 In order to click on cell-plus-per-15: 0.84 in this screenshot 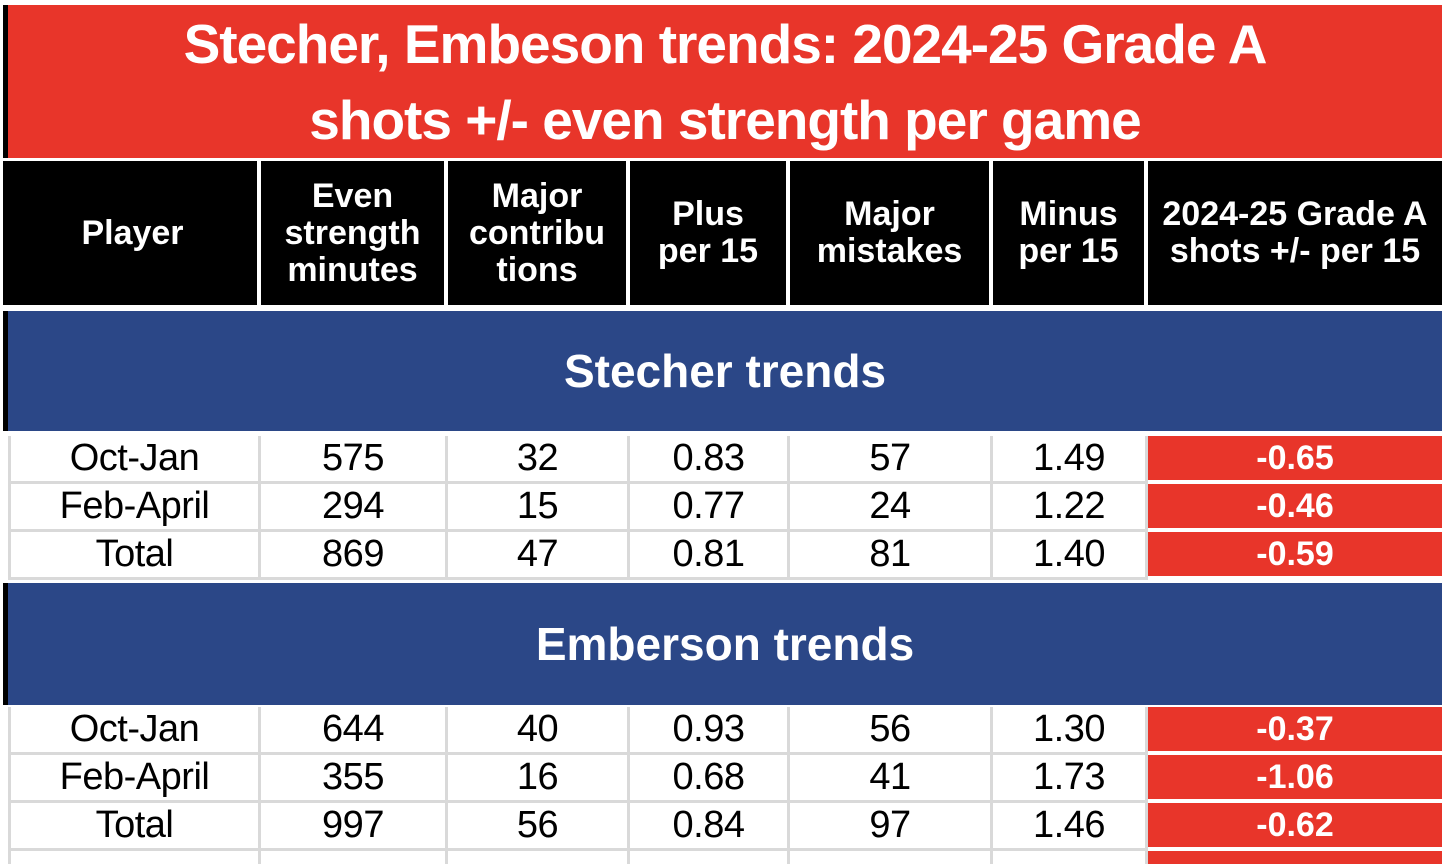, I will do `click(710, 827)`.